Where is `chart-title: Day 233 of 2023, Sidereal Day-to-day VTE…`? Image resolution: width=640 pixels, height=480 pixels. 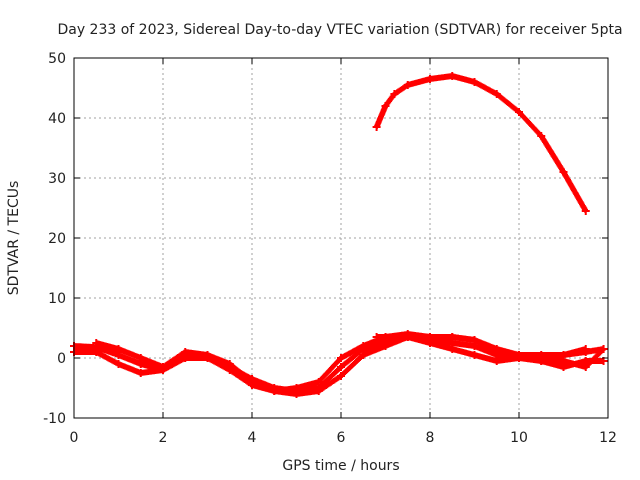 chart-title: Day 233 of 2023, Sidereal Day-to-day VTE… is located at coordinates (339, 30).